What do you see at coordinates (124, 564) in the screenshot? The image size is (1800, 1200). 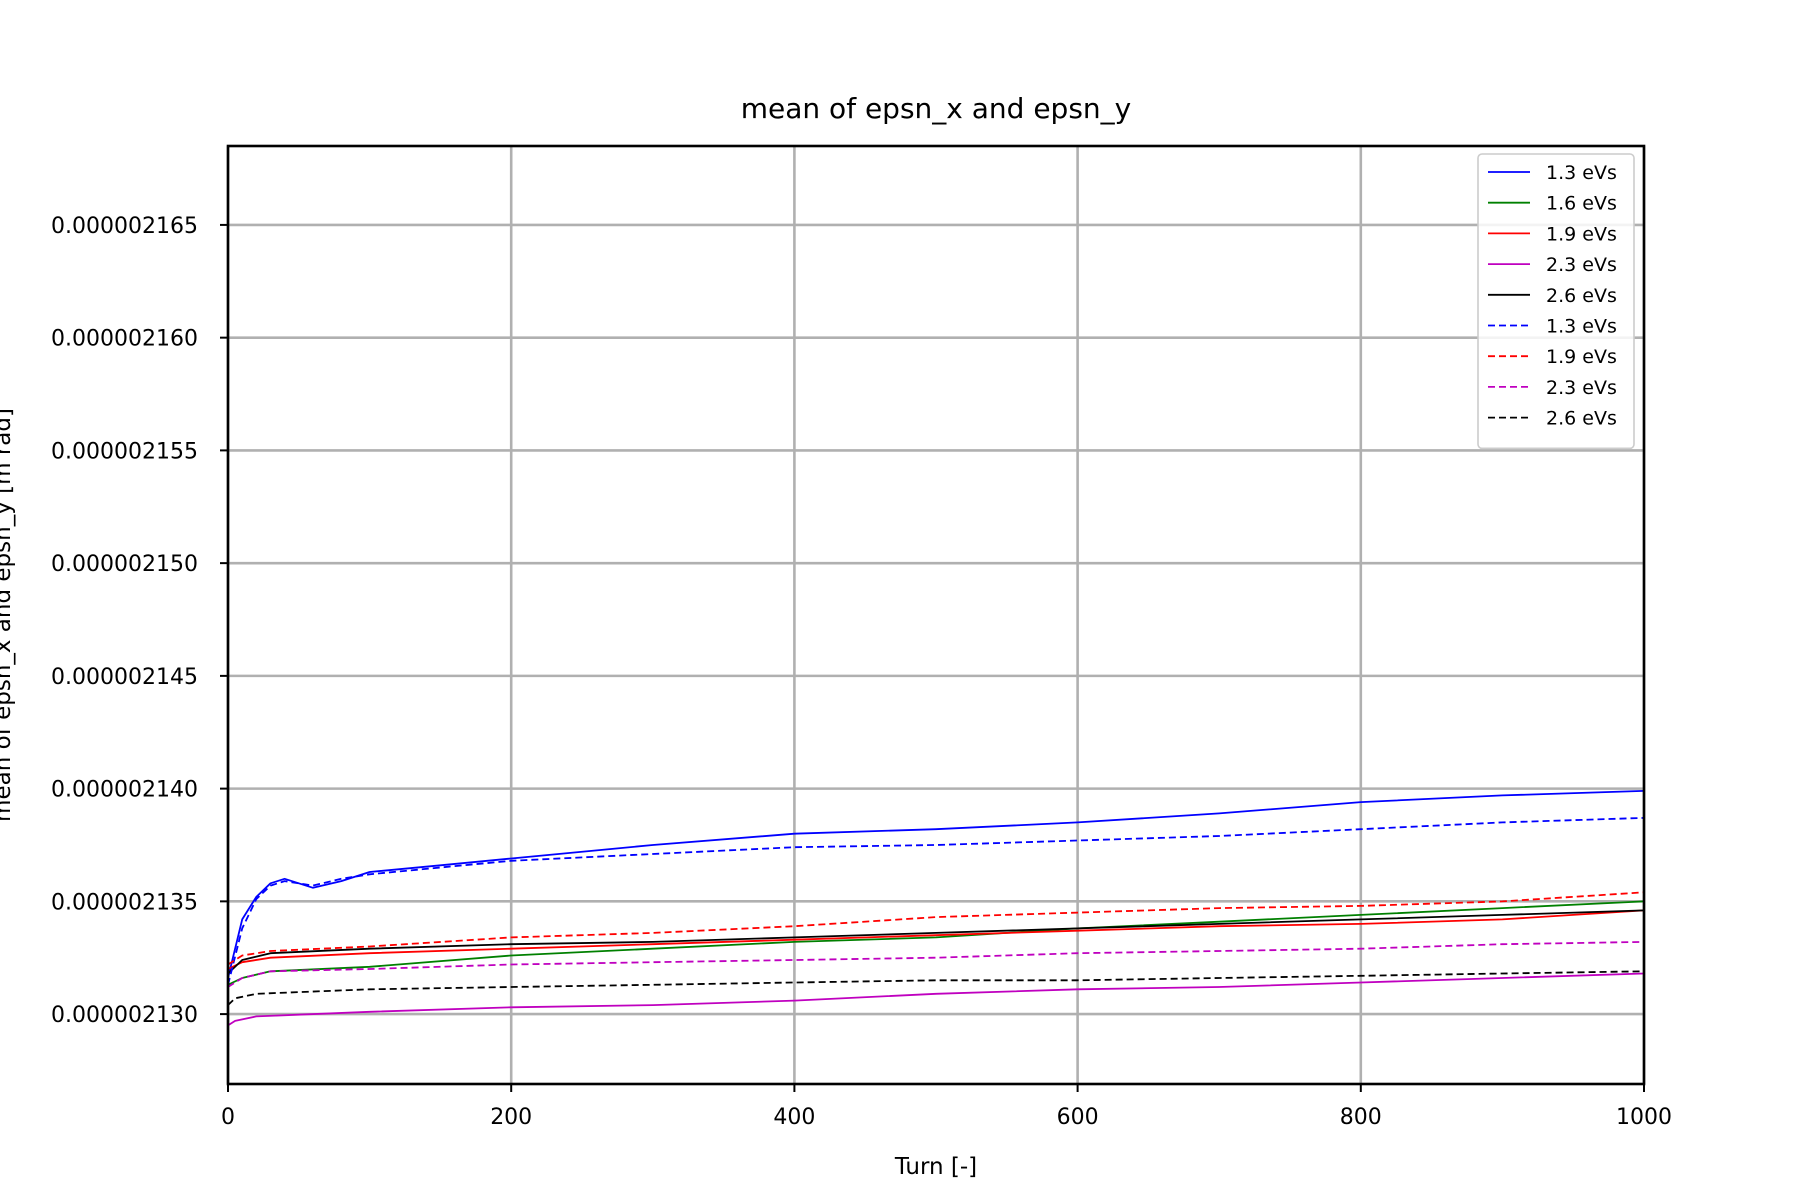 I see `y-tick-label: 0.000002150` at bounding box center [124, 564].